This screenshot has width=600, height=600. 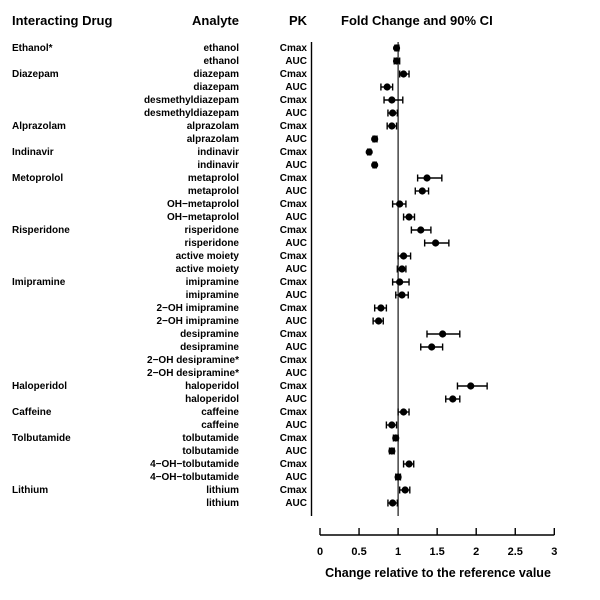 What do you see at coordinates (203, 217) in the screenshot?
I see `analyte-label: OH−metaprolol` at bounding box center [203, 217].